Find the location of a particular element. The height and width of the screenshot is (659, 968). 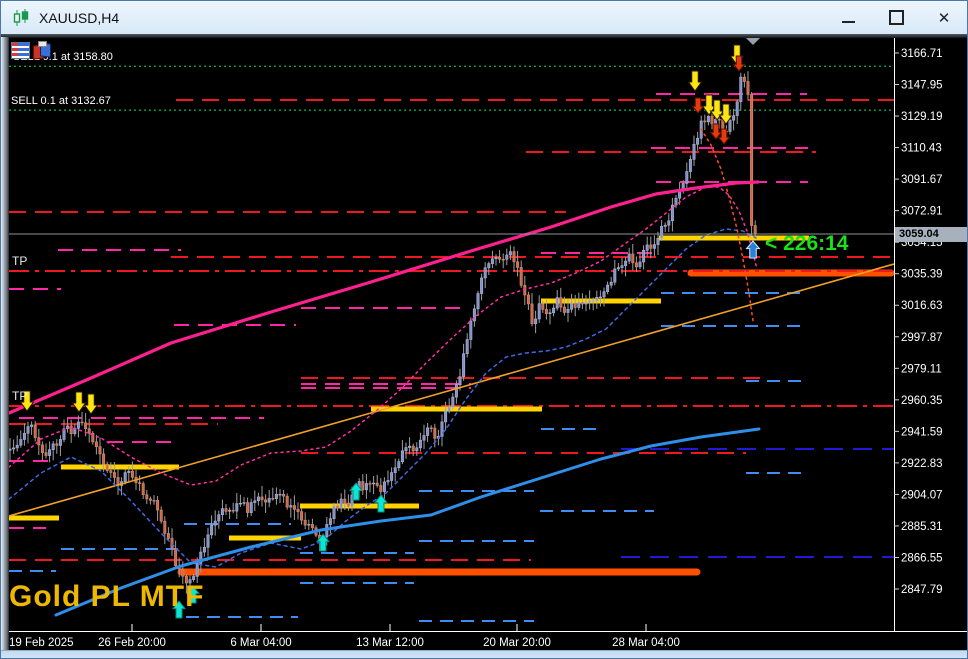

y-axis-label: 2922.83 is located at coordinates (922, 464).